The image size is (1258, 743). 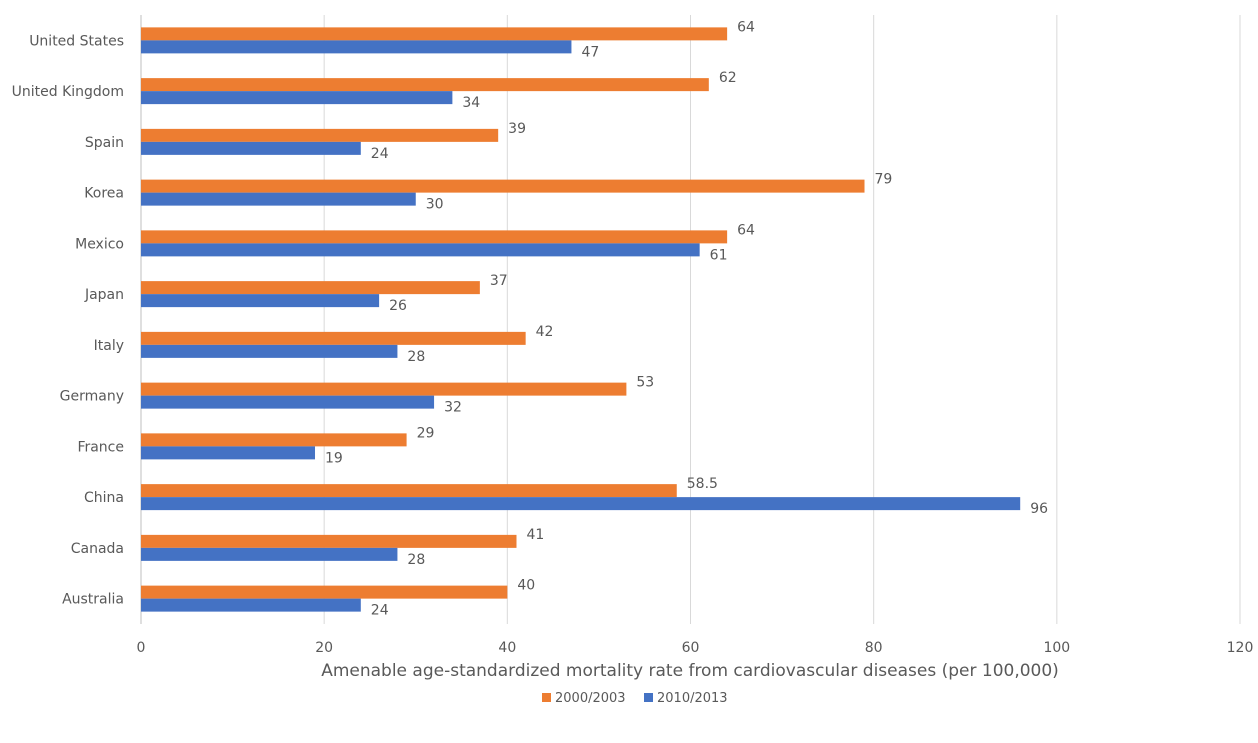 What do you see at coordinates (93, 600) in the screenshot?
I see `category-label: Australia` at bounding box center [93, 600].